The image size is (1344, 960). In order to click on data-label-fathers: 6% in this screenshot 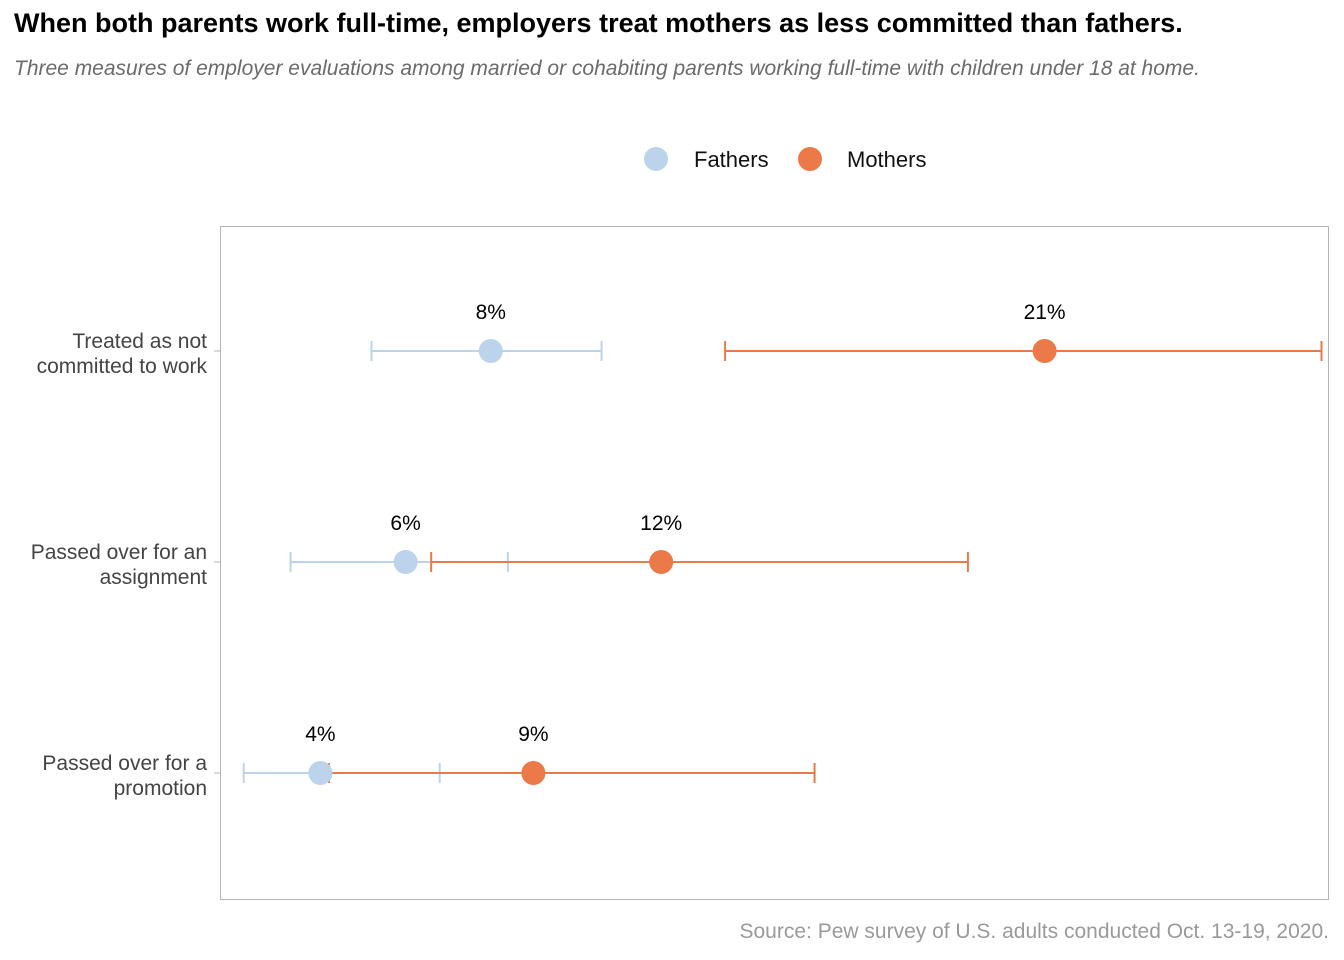, I will do `click(405, 523)`.